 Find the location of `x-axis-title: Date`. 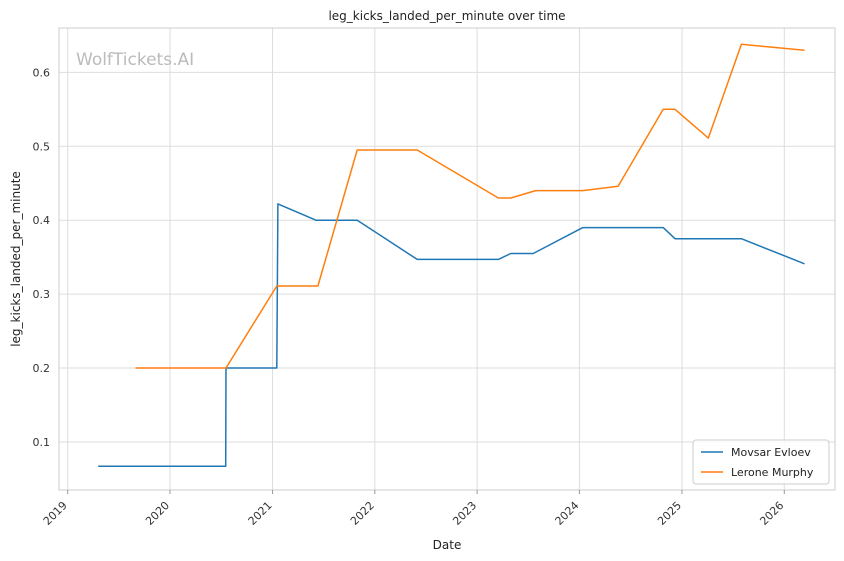

x-axis-title: Date is located at coordinates (447, 545).